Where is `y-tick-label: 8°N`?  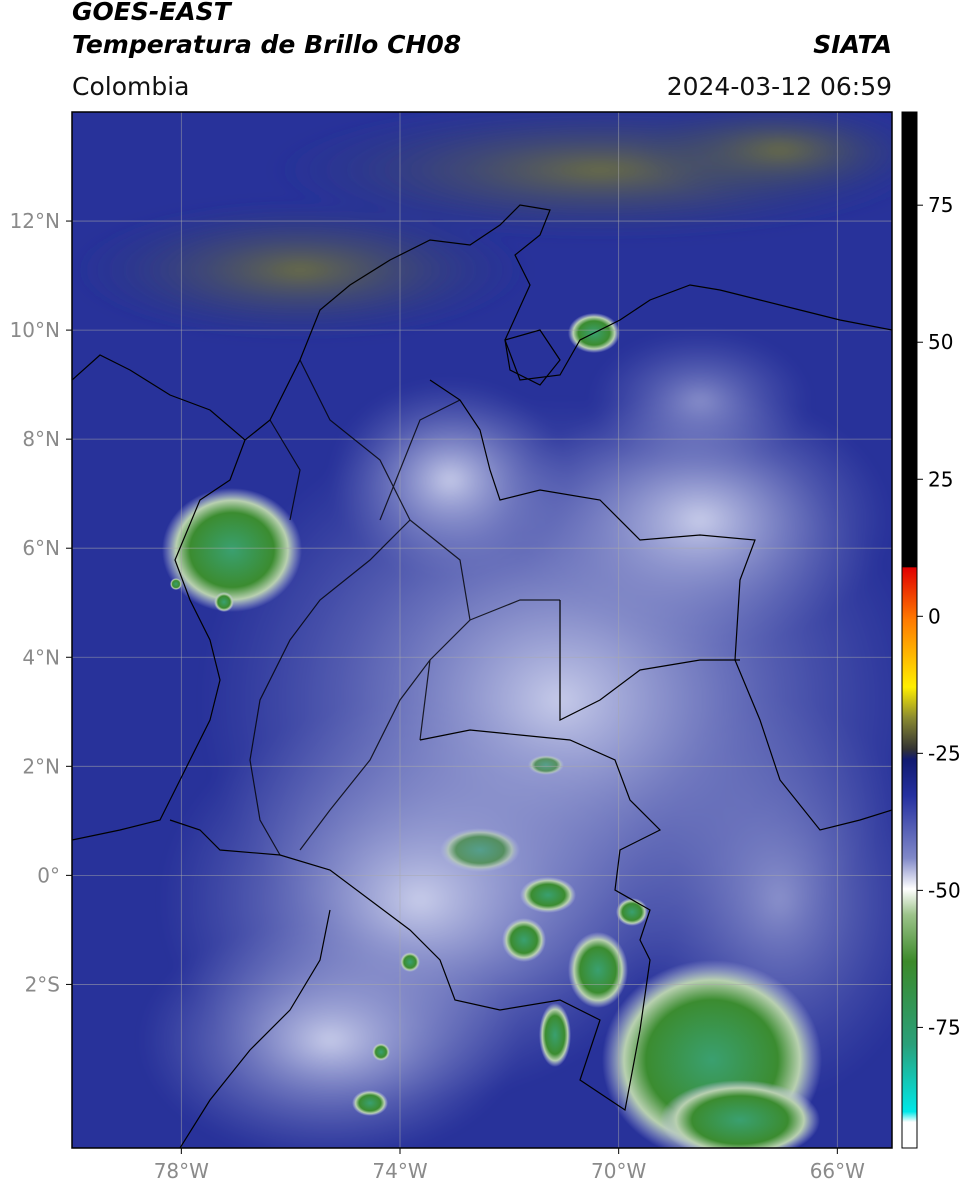 y-tick-label: 8°N is located at coordinates (41, 439).